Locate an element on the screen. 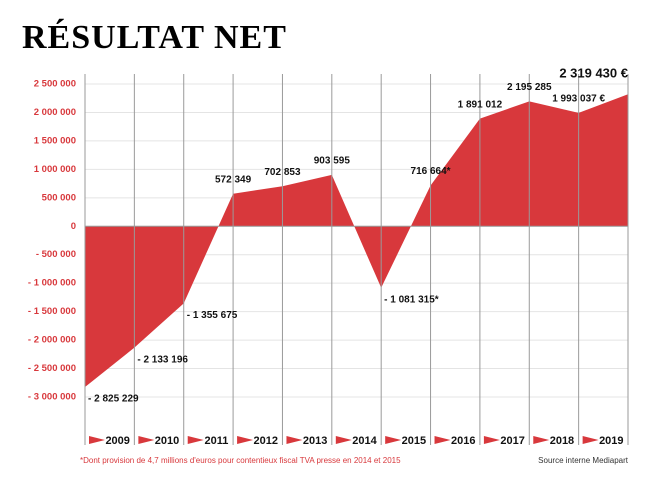 The image size is (661, 482). x-tick-label: 2015 is located at coordinates (414, 441).